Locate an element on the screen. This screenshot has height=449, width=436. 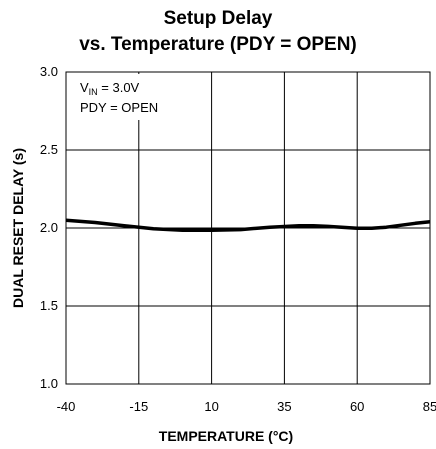
x-axis-label: TEMPERATURE (°C) is located at coordinates (226, 436).